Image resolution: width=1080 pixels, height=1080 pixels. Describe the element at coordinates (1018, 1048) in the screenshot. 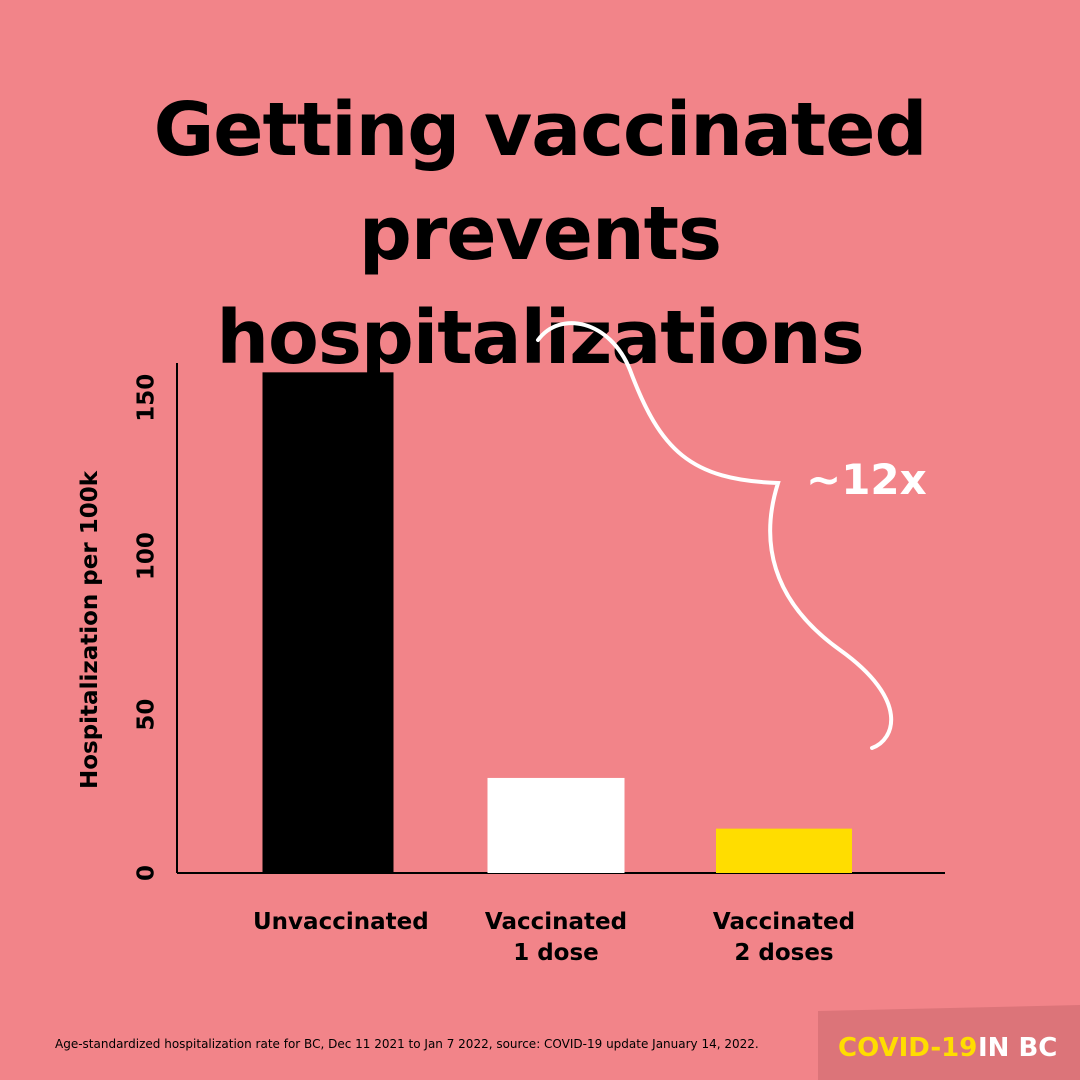

I see `brand-rest: IN BC` at that location.